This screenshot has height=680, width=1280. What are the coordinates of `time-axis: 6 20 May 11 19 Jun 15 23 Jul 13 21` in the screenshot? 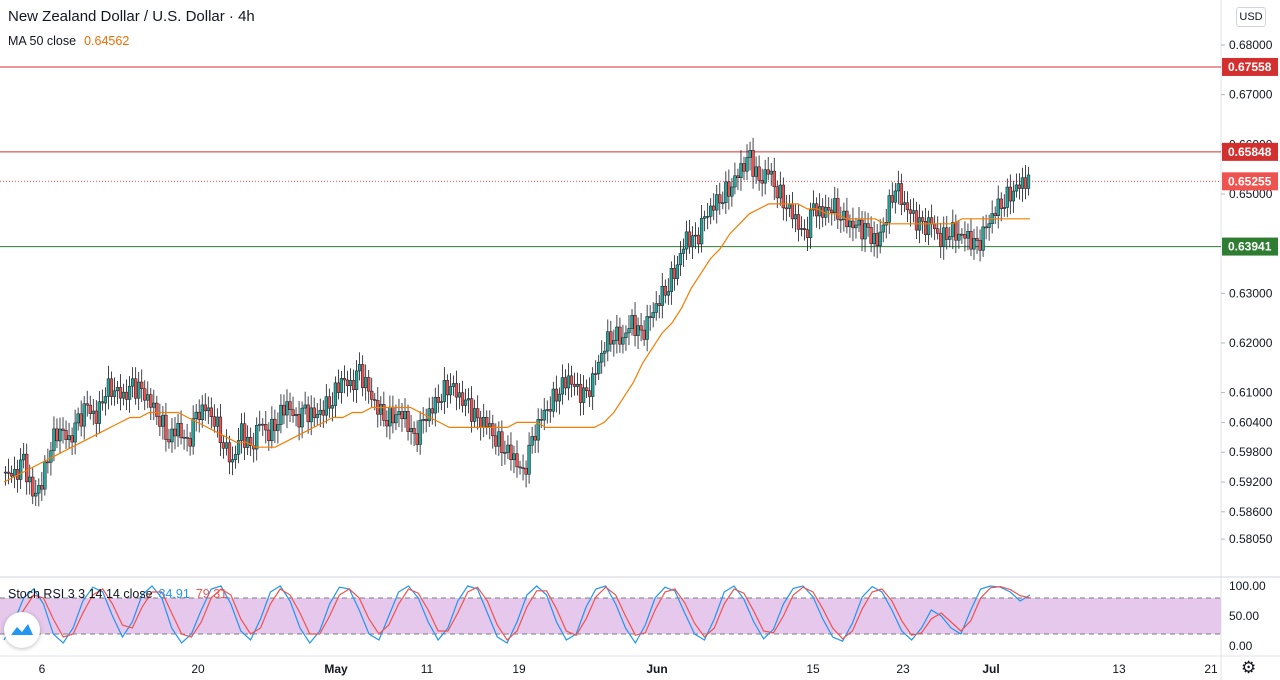 It's located at (628, 669).